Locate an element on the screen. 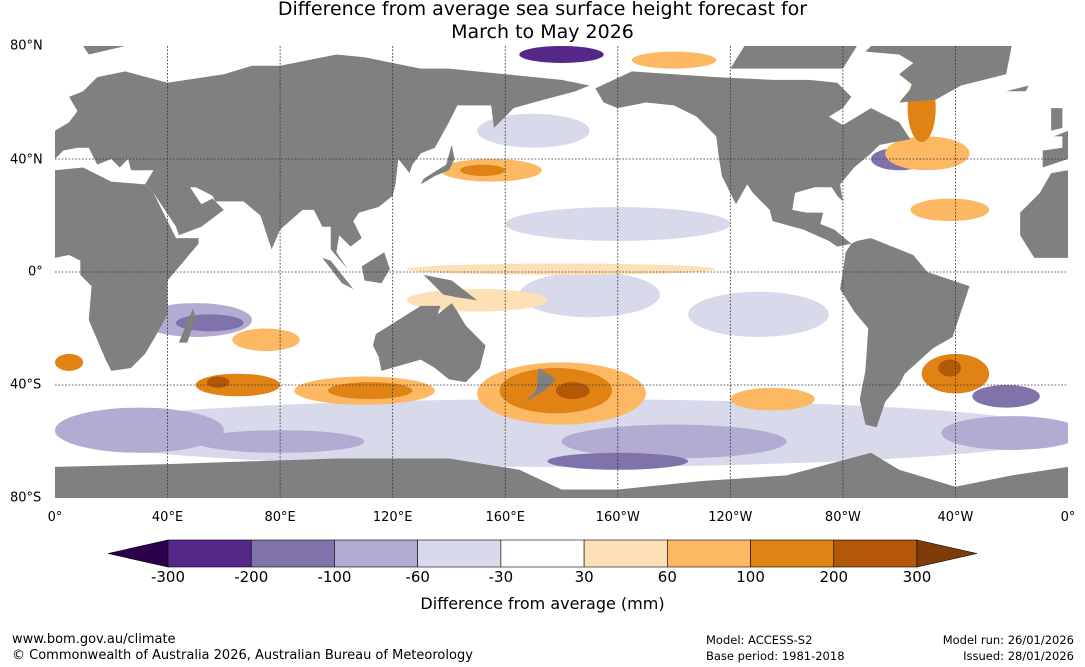  lon-label: 40°W is located at coordinates (955, 517).